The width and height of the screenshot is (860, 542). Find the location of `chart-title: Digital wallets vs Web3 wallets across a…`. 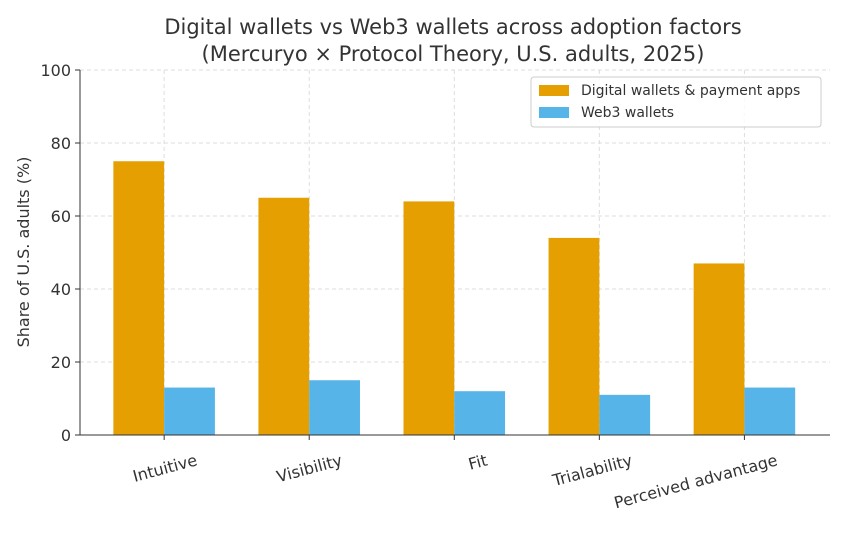

chart-title: Digital wallets vs Web3 wallets across a… is located at coordinates (452, 27).